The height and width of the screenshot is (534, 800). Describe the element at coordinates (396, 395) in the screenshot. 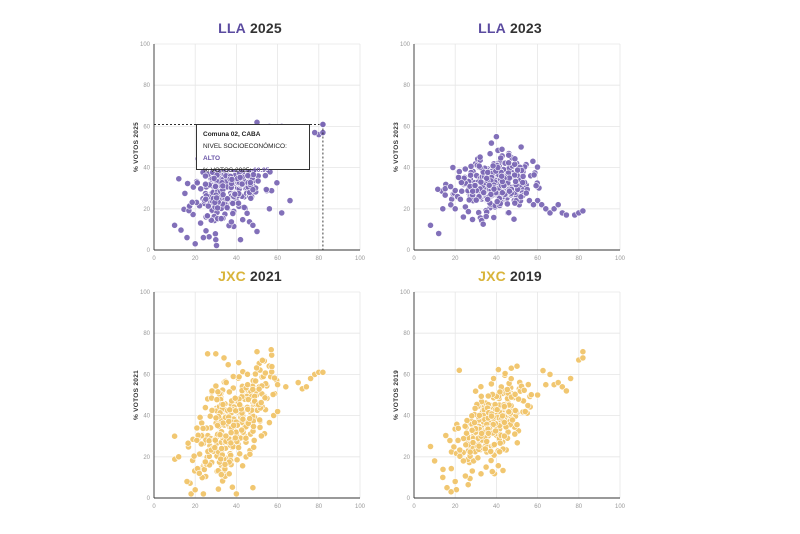

I see `y-axis-label: % VOTOS 2019` at that location.